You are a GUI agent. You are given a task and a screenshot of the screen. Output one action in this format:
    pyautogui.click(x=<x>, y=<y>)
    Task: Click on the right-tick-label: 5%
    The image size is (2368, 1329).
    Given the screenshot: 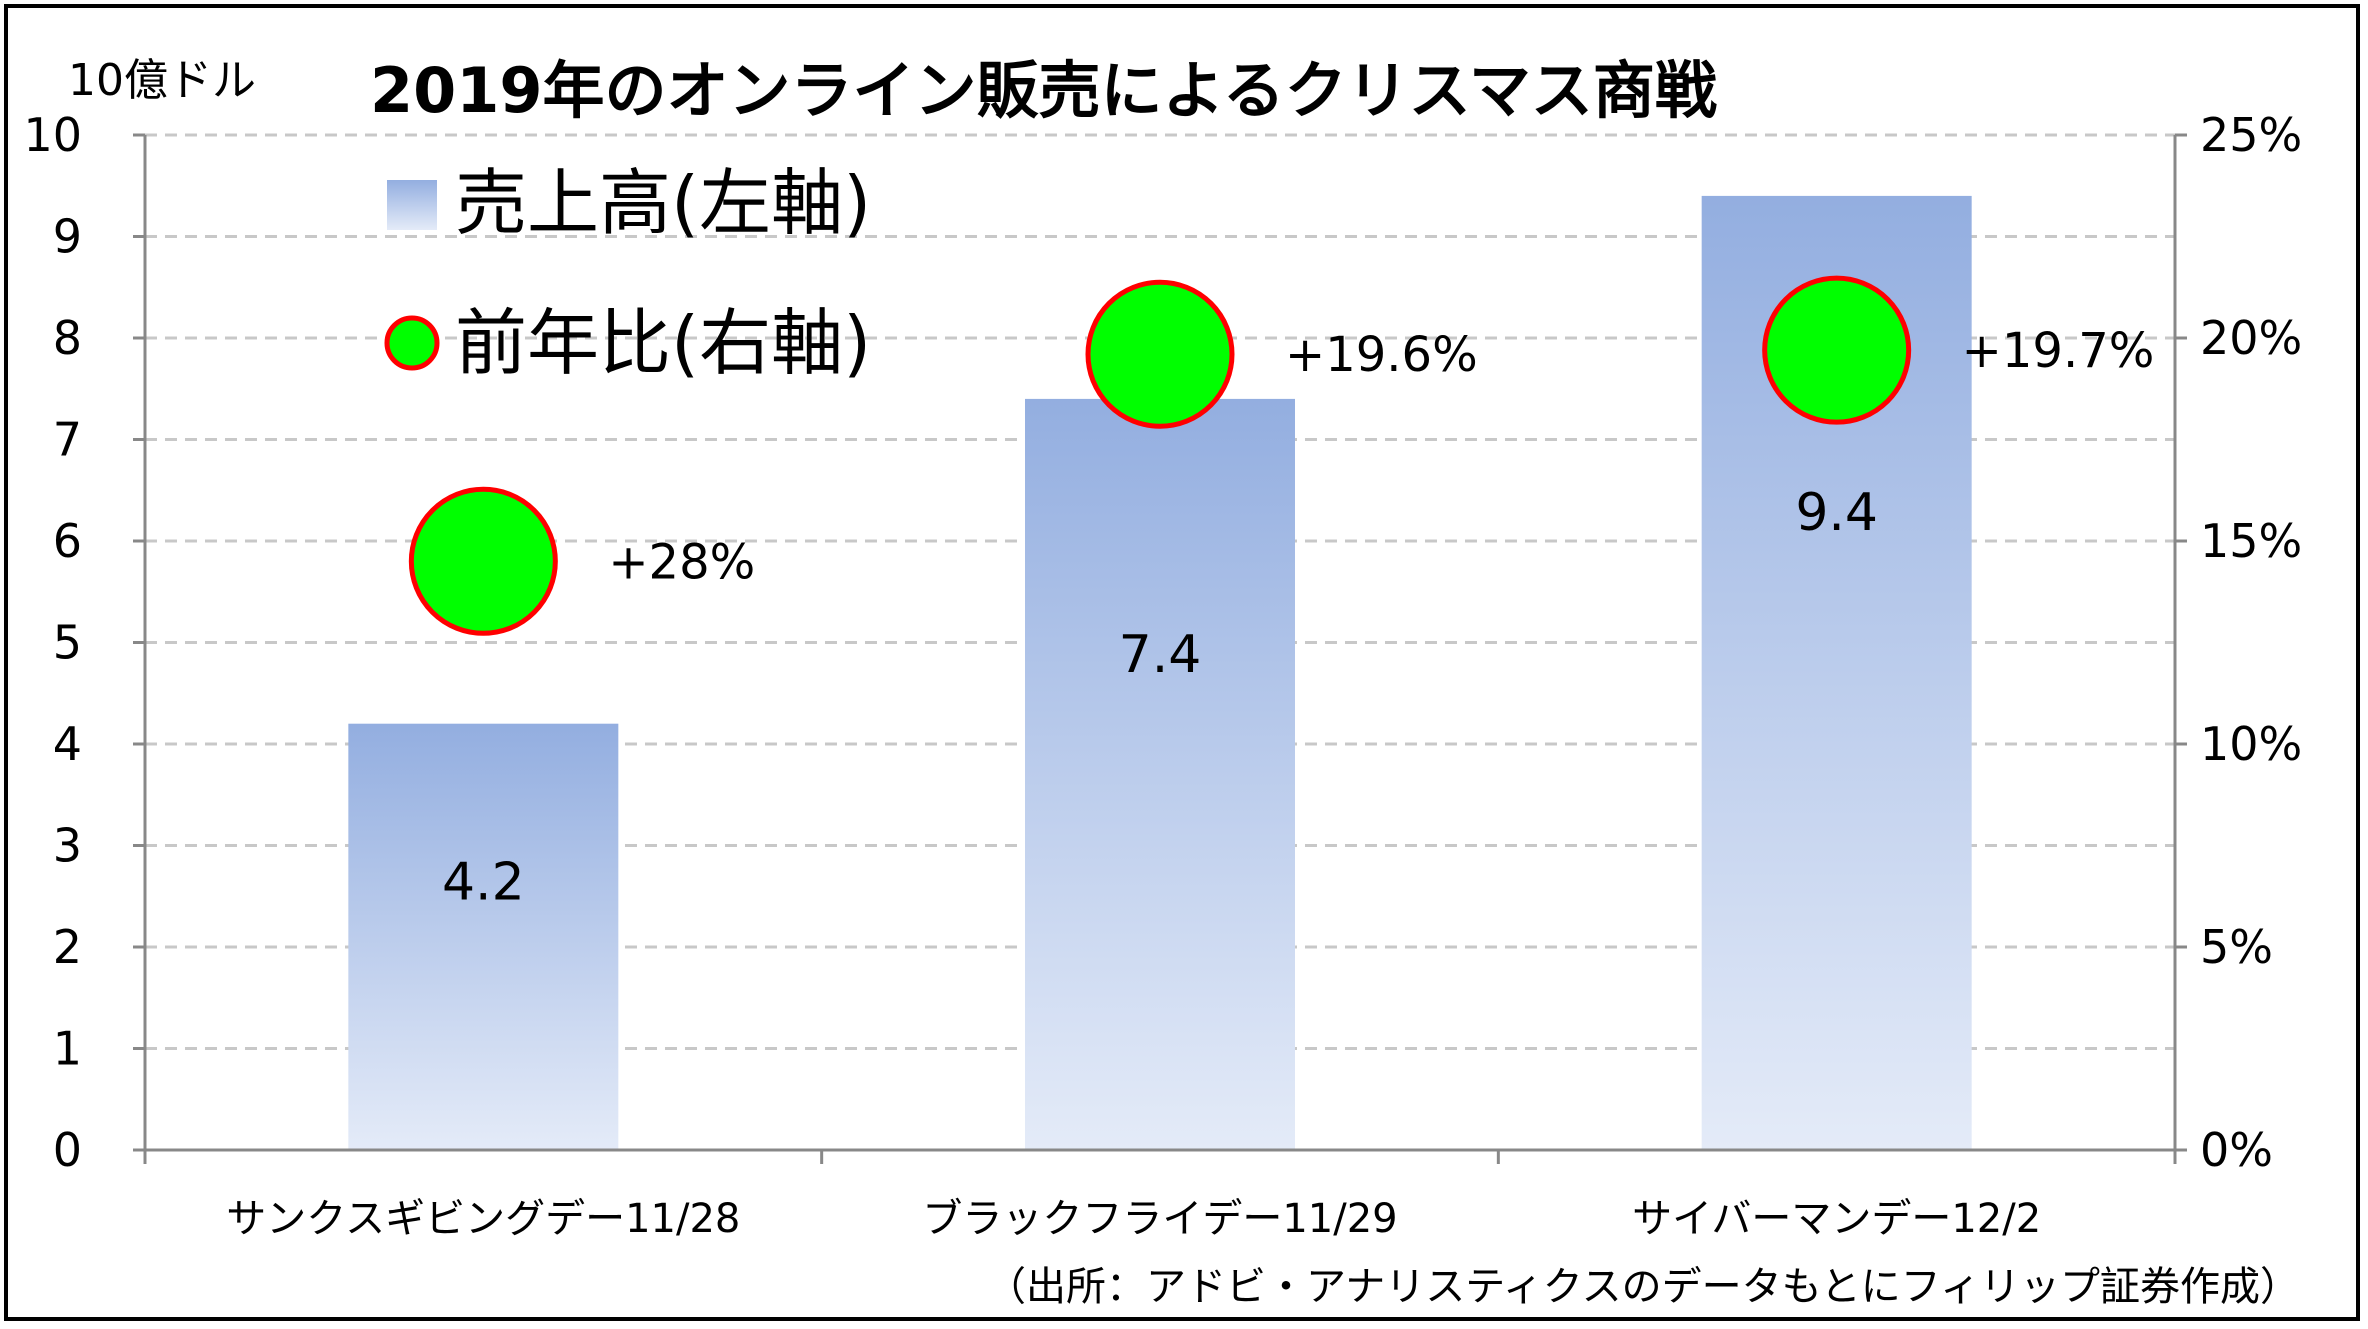 What is the action you would take?
    pyautogui.click(x=2236, y=947)
    